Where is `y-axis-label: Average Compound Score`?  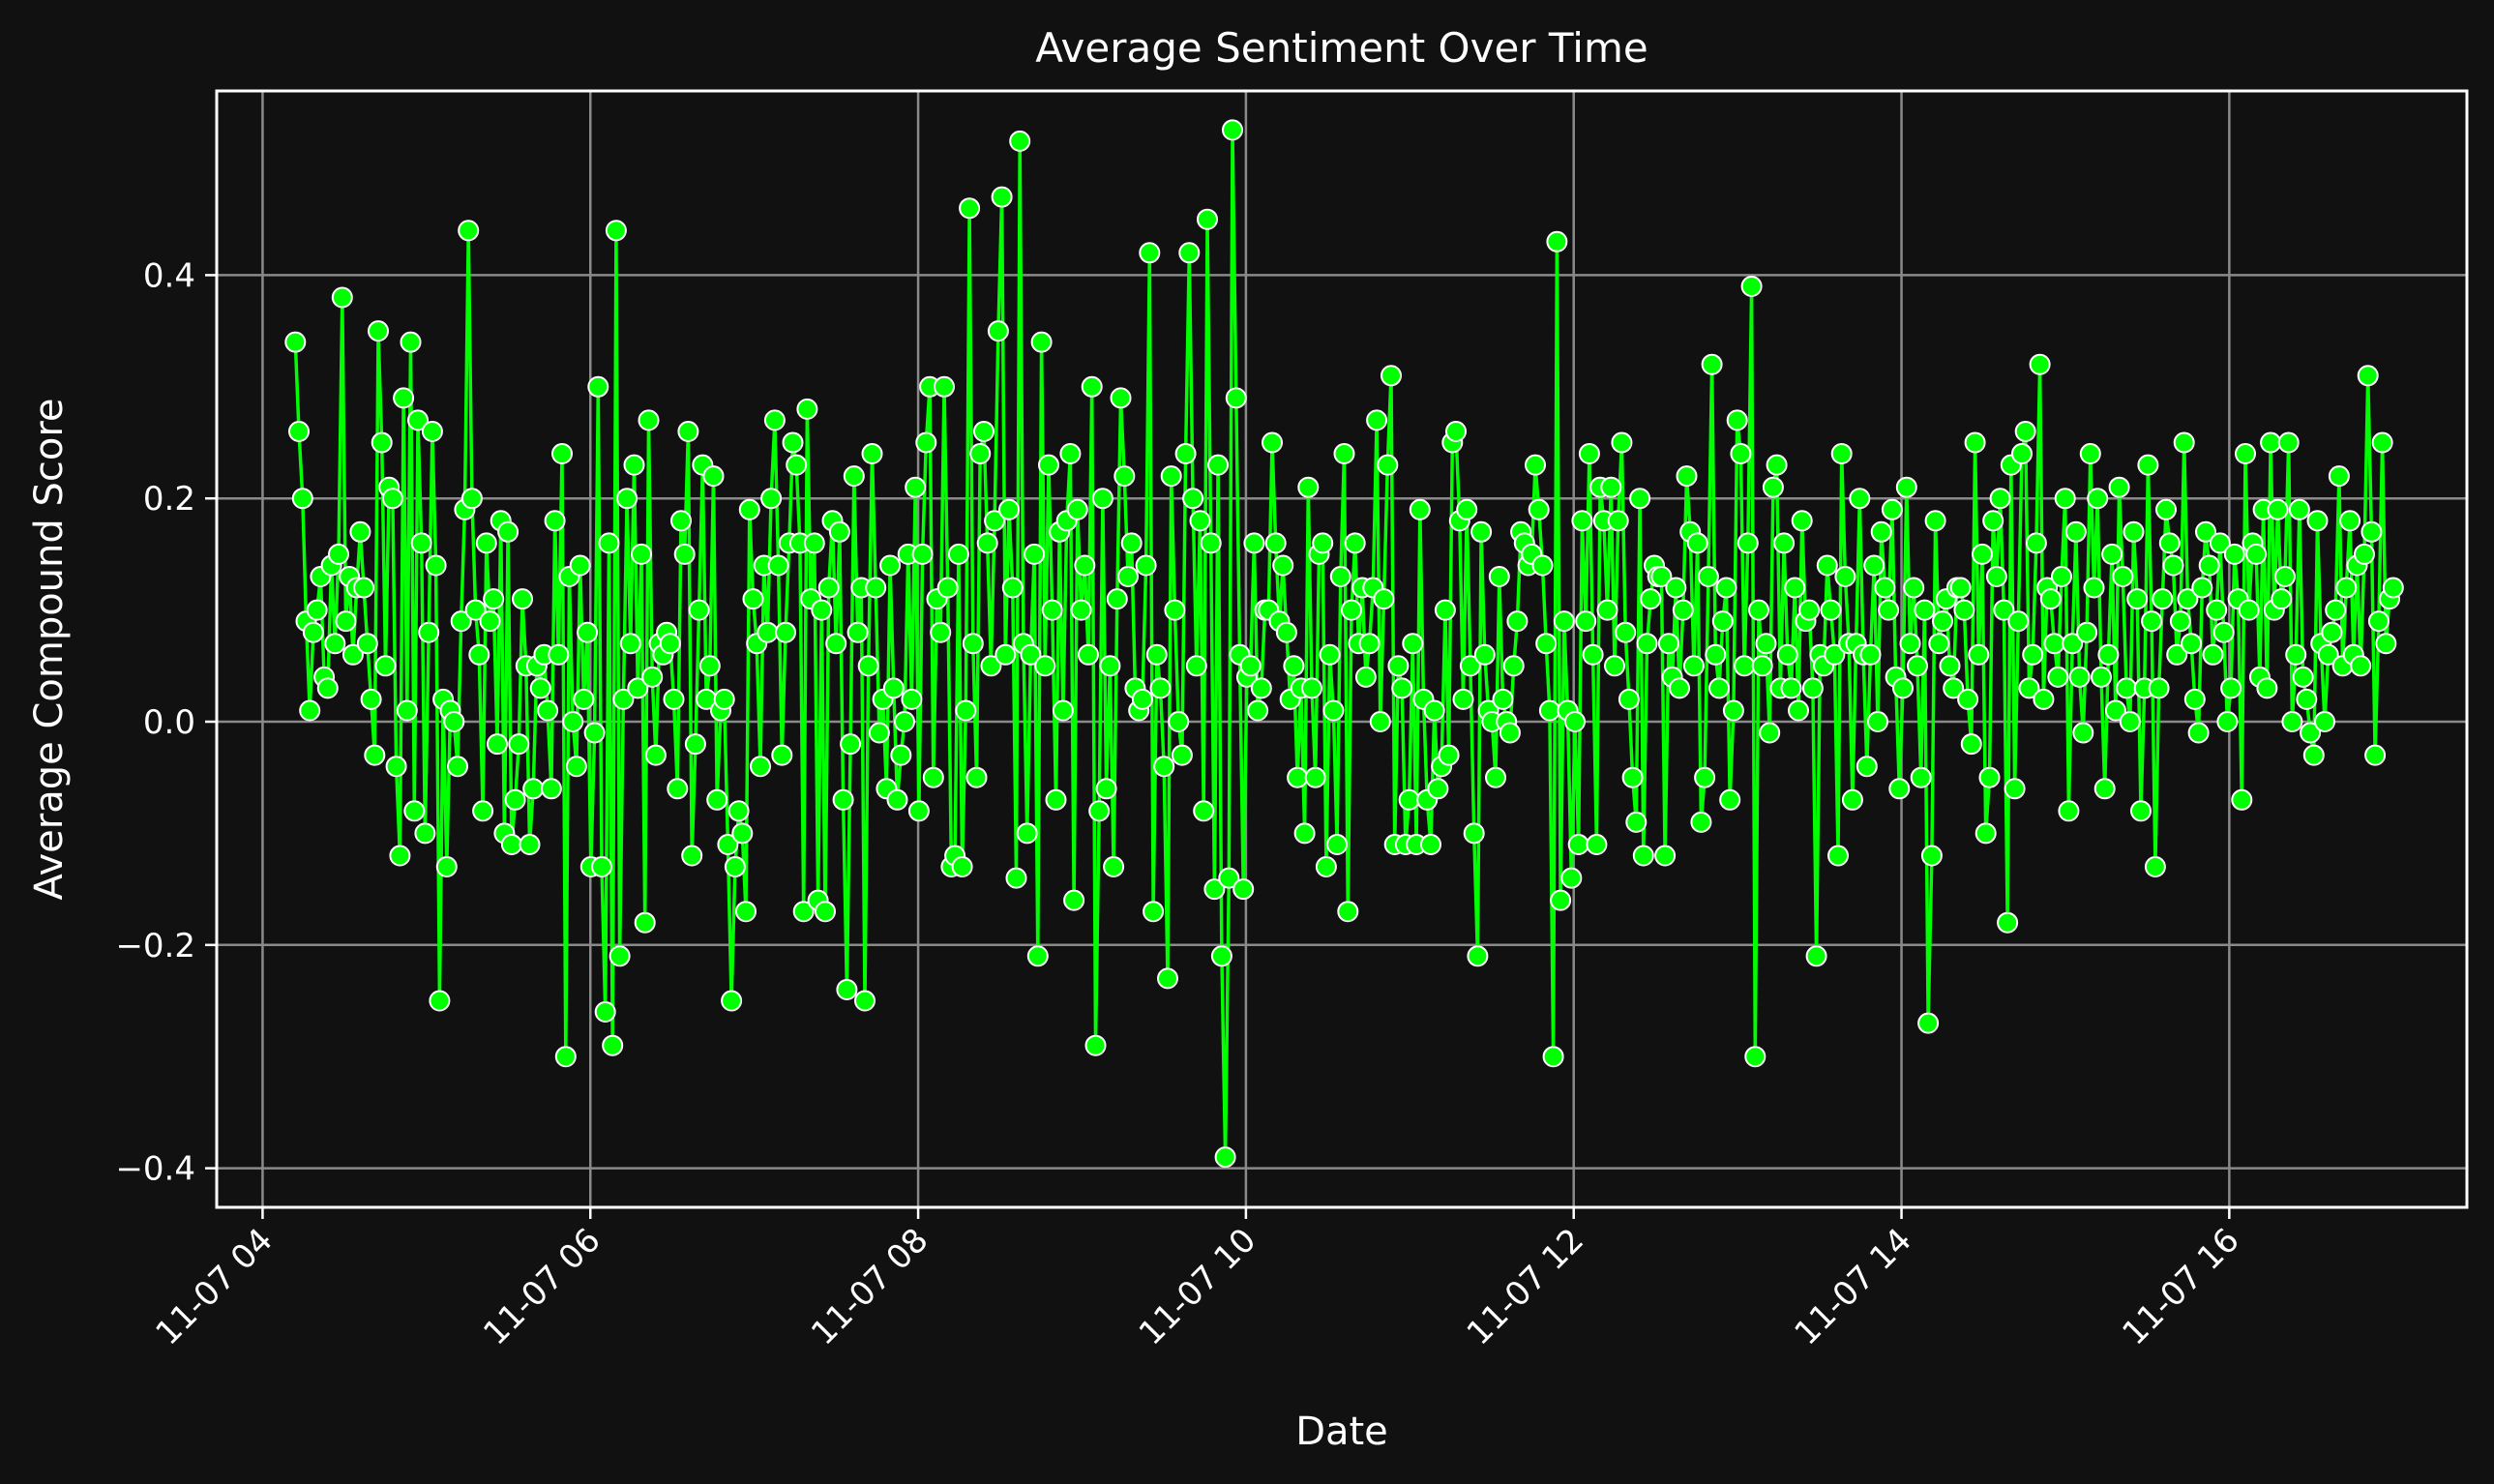
y-axis-label: Average Compound Score is located at coordinates (49, 649).